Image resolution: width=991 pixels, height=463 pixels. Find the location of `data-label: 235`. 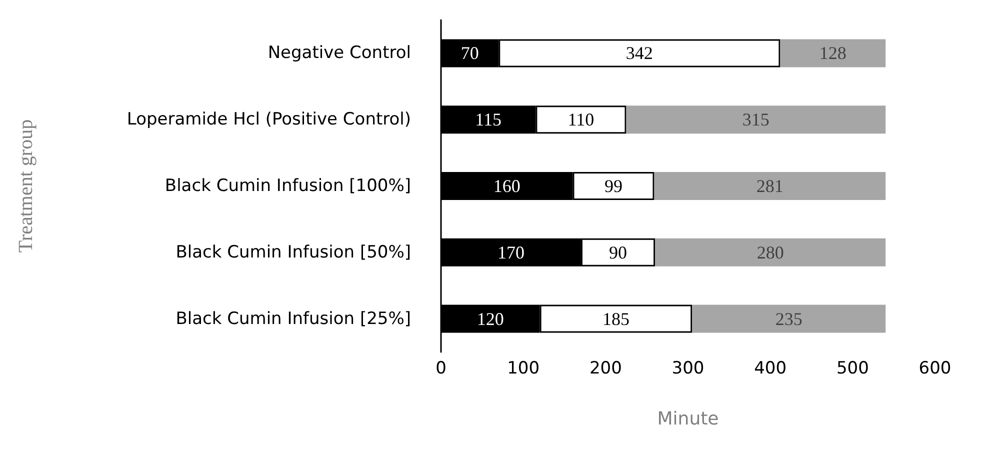

data-label: 235 is located at coordinates (788, 318).